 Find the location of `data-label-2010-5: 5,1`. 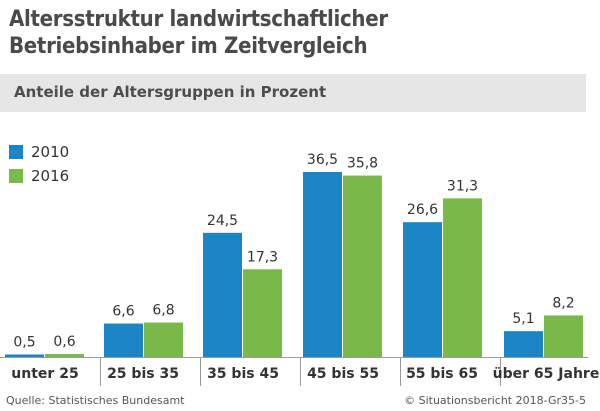

data-label-2010-5: 5,1 is located at coordinates (523, 319).